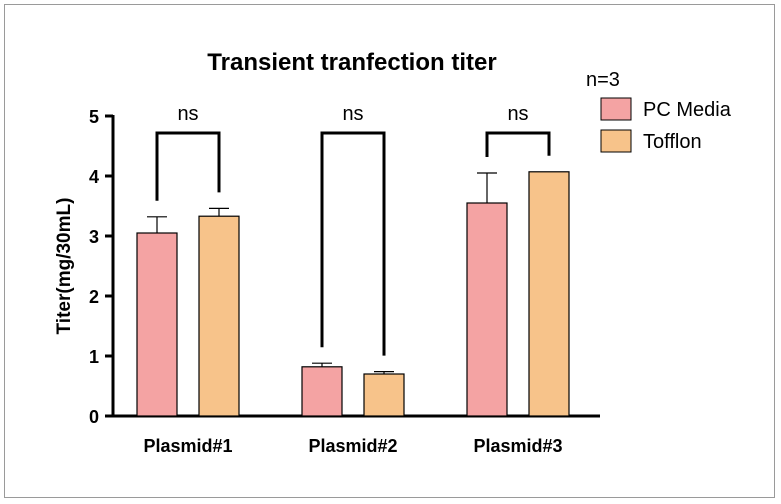 The height and width of the screenshot is (504, 781). I want to click on y-axis-label: Titer(mg/30mL), so click(64, 266).